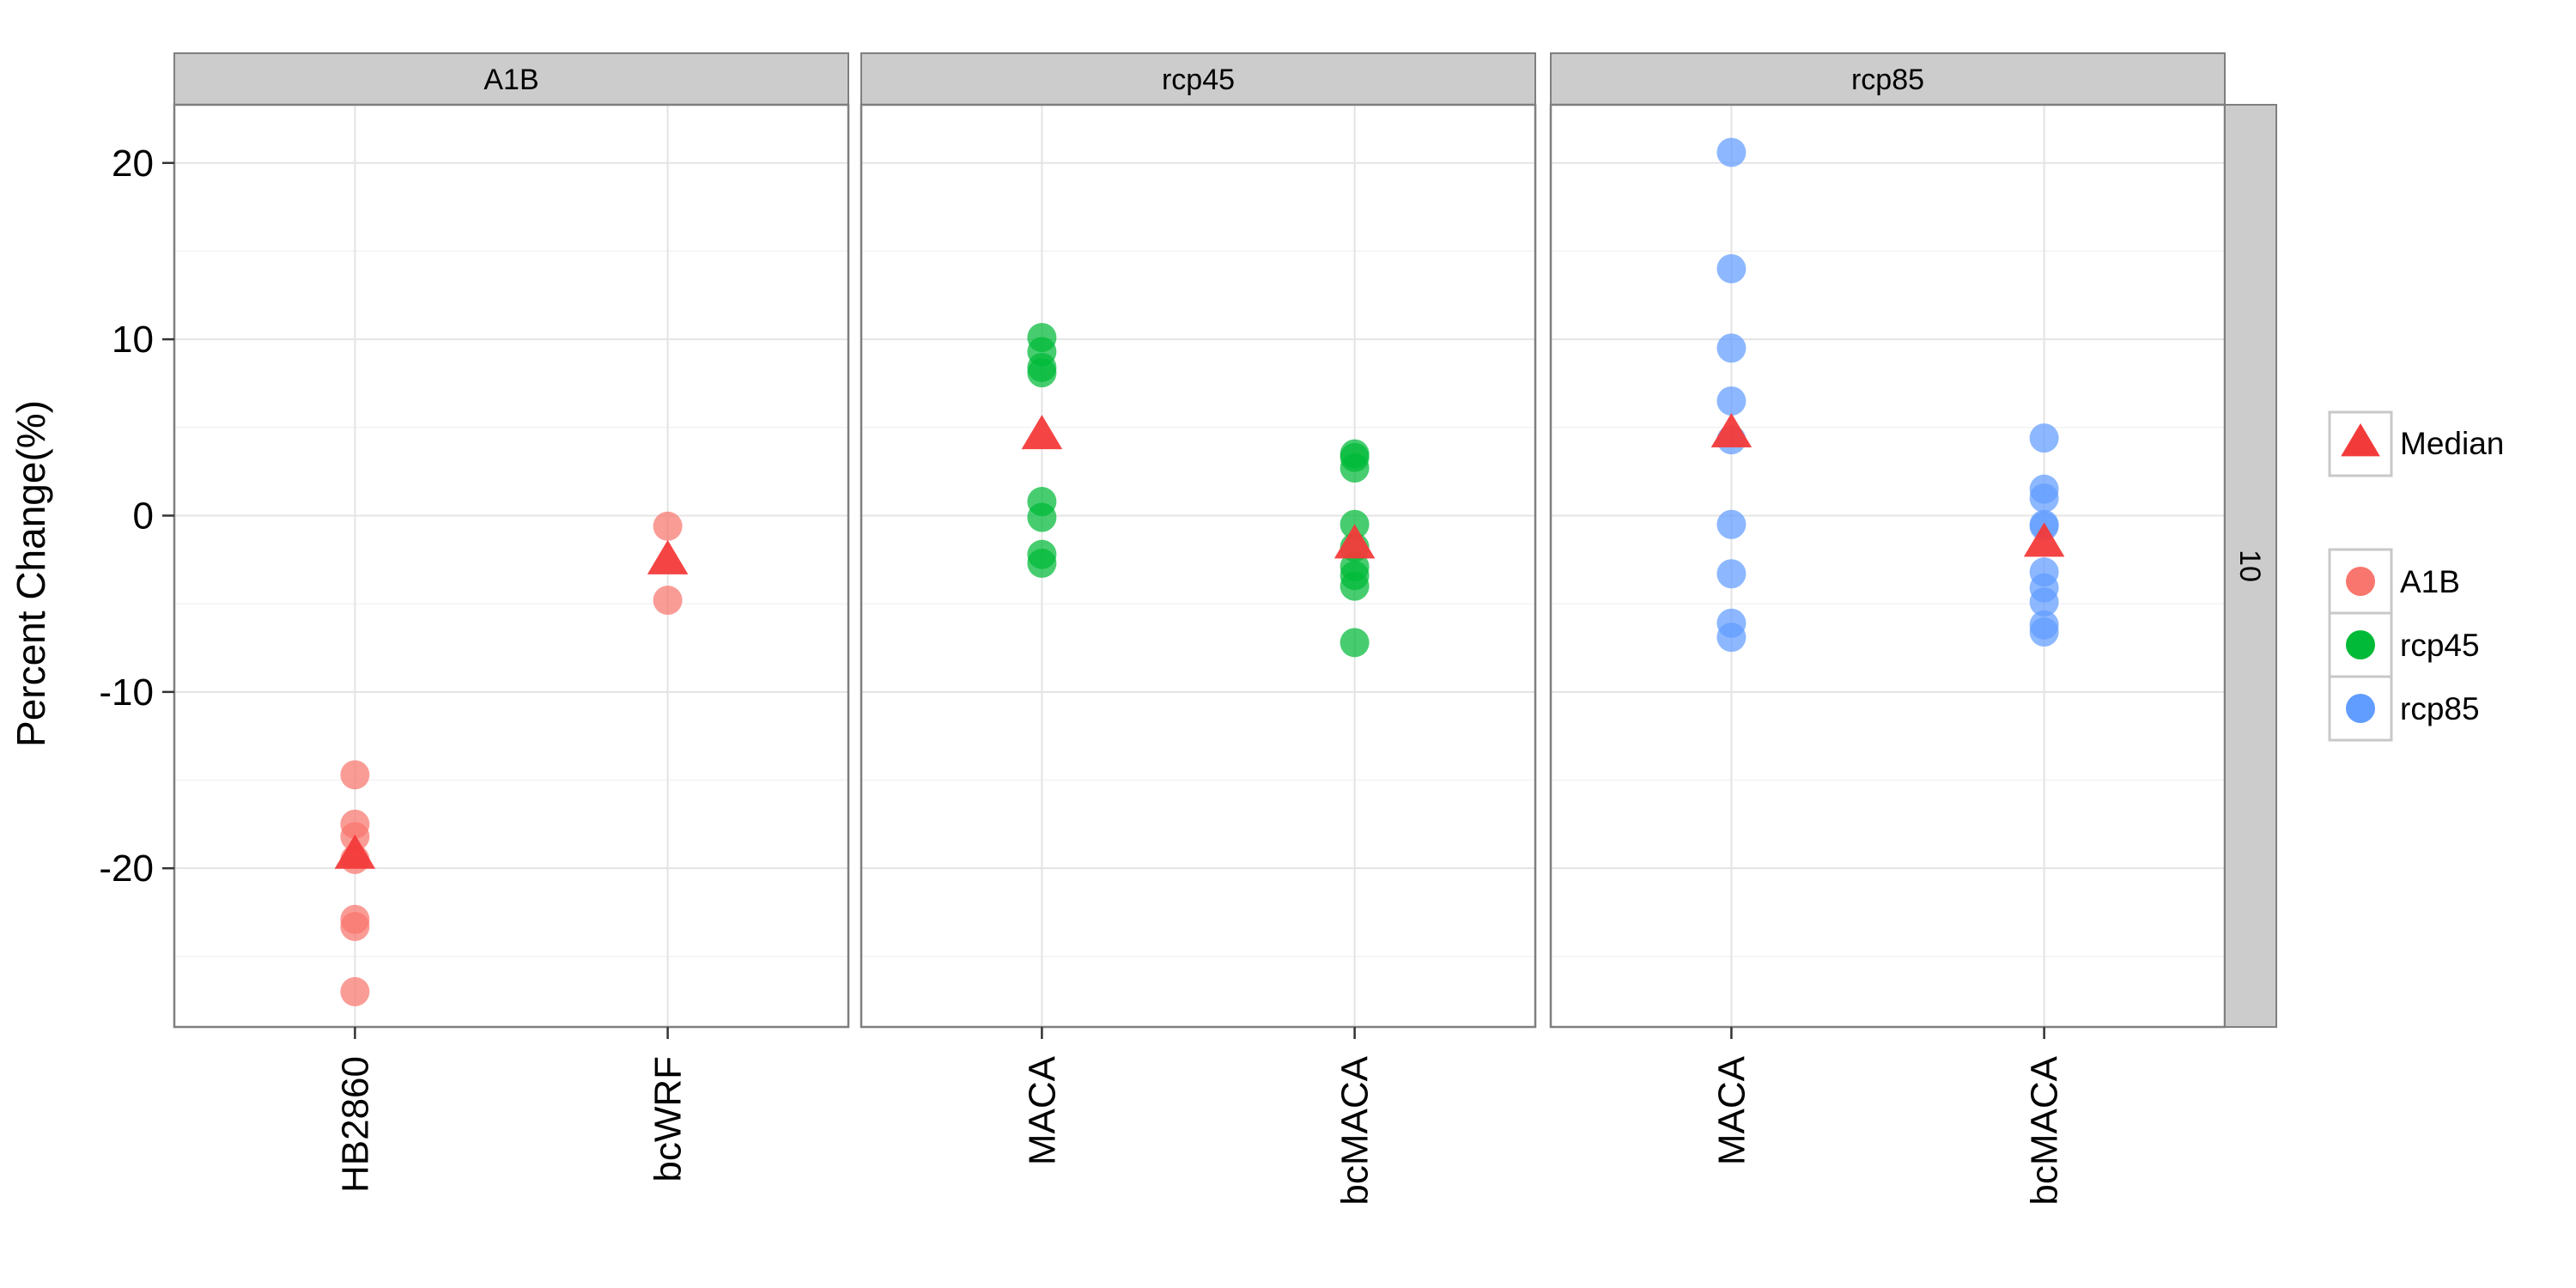 The height and width of the screenshot is (1288, 2576). What do you see at coordinates (133, 164) in the screenshot?
I see `y-tick-label: 20` at bounding box center [133, 164].